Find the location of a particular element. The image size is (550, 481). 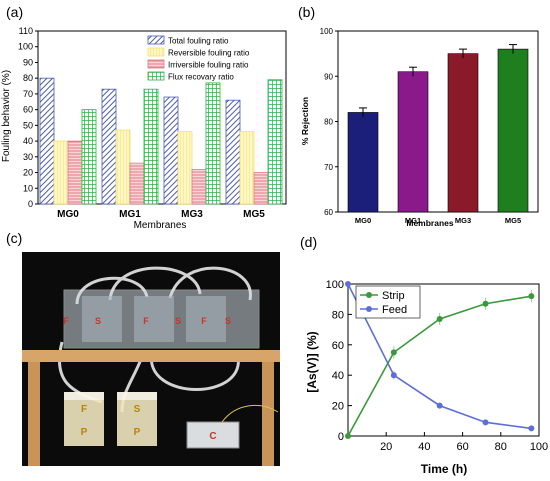

chart-d-ytick-label: 100 is located at coordinates (335, 285).